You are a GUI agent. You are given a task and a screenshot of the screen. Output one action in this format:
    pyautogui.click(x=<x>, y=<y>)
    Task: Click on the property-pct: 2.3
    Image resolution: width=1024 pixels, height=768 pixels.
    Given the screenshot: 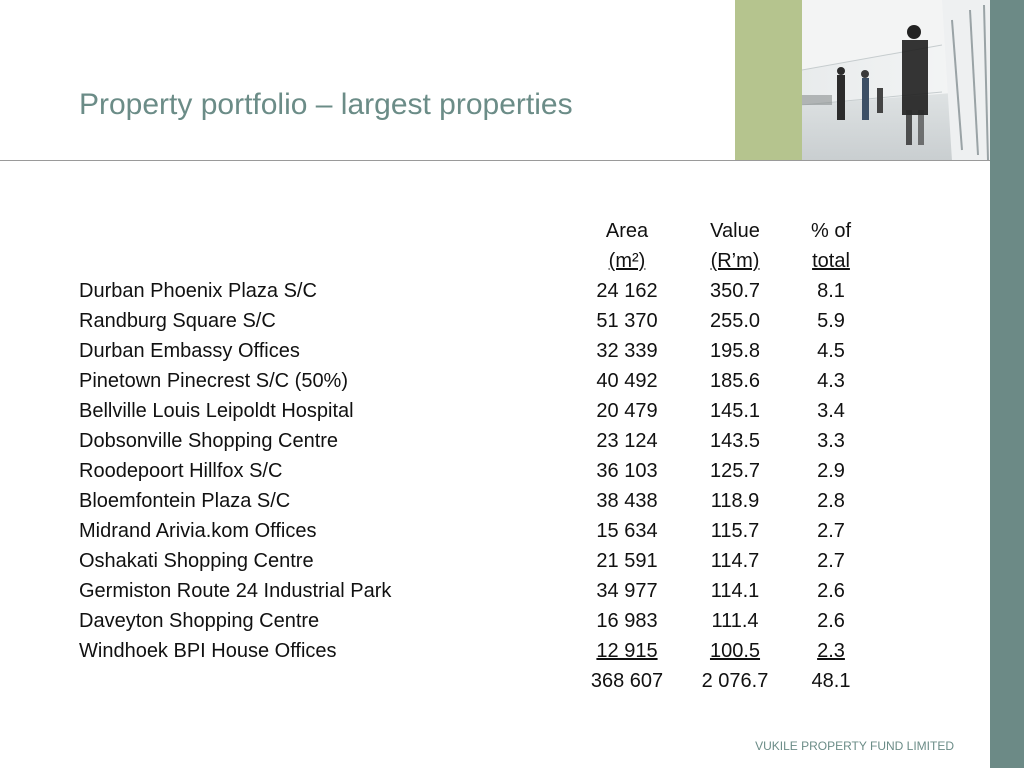 What is the action you would take?
    pyautogui.click(x=831, y=651)
    